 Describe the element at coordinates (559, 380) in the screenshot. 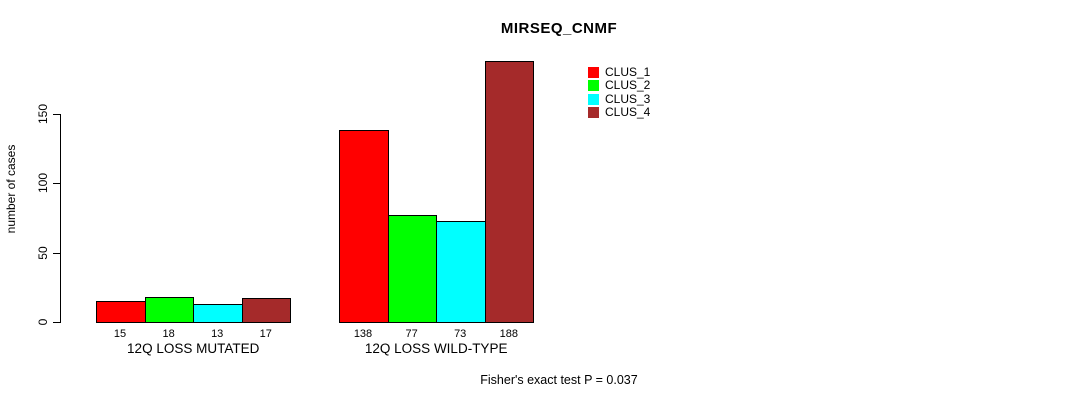

I see `fisher-test-annotation: Fisher's exact test P = 0.037` at that location.